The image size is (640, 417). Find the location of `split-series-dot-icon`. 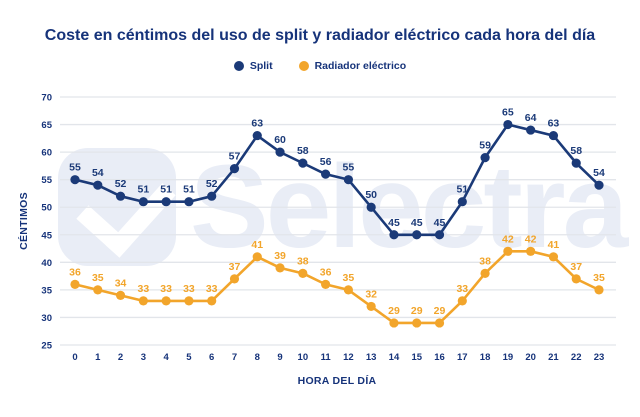

split-series-dot-icon is located at coordinates (238, 66).